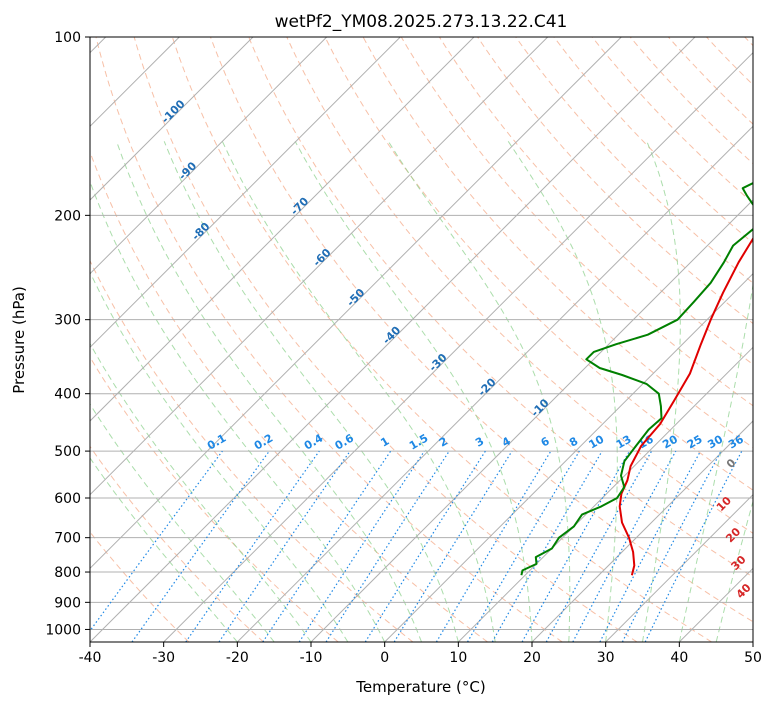 Image resolution: width=775 pixels, height=708 pixels. What do you see at coordinates (573, 442) in the screenshot?
I see `mixing-ratio-label: 8` at bounding box center [573, 442].